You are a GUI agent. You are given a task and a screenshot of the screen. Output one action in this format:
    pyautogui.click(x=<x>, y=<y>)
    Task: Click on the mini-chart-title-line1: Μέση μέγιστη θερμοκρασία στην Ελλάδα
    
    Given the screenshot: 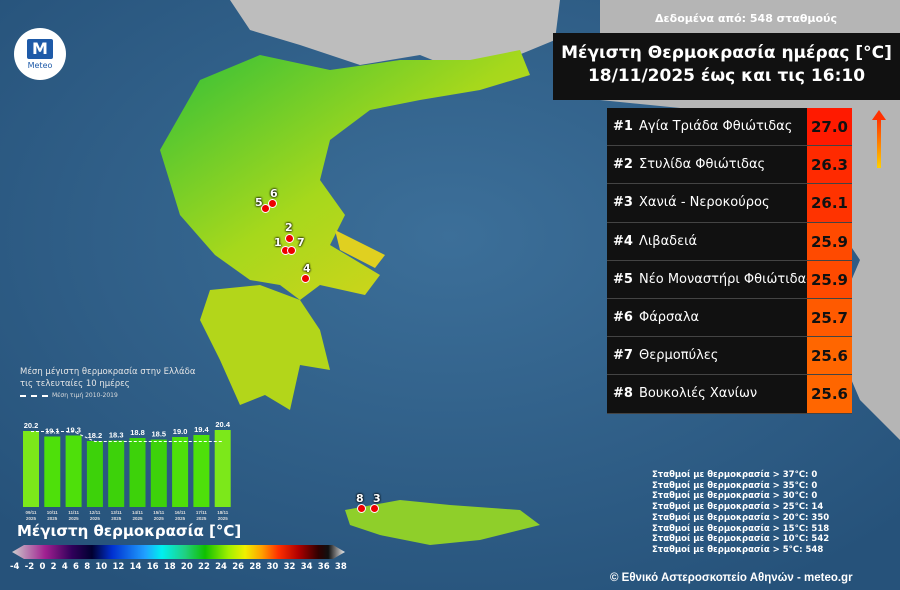 What is the action you would take?
    pyautogui.click(x=108, y=372)
    